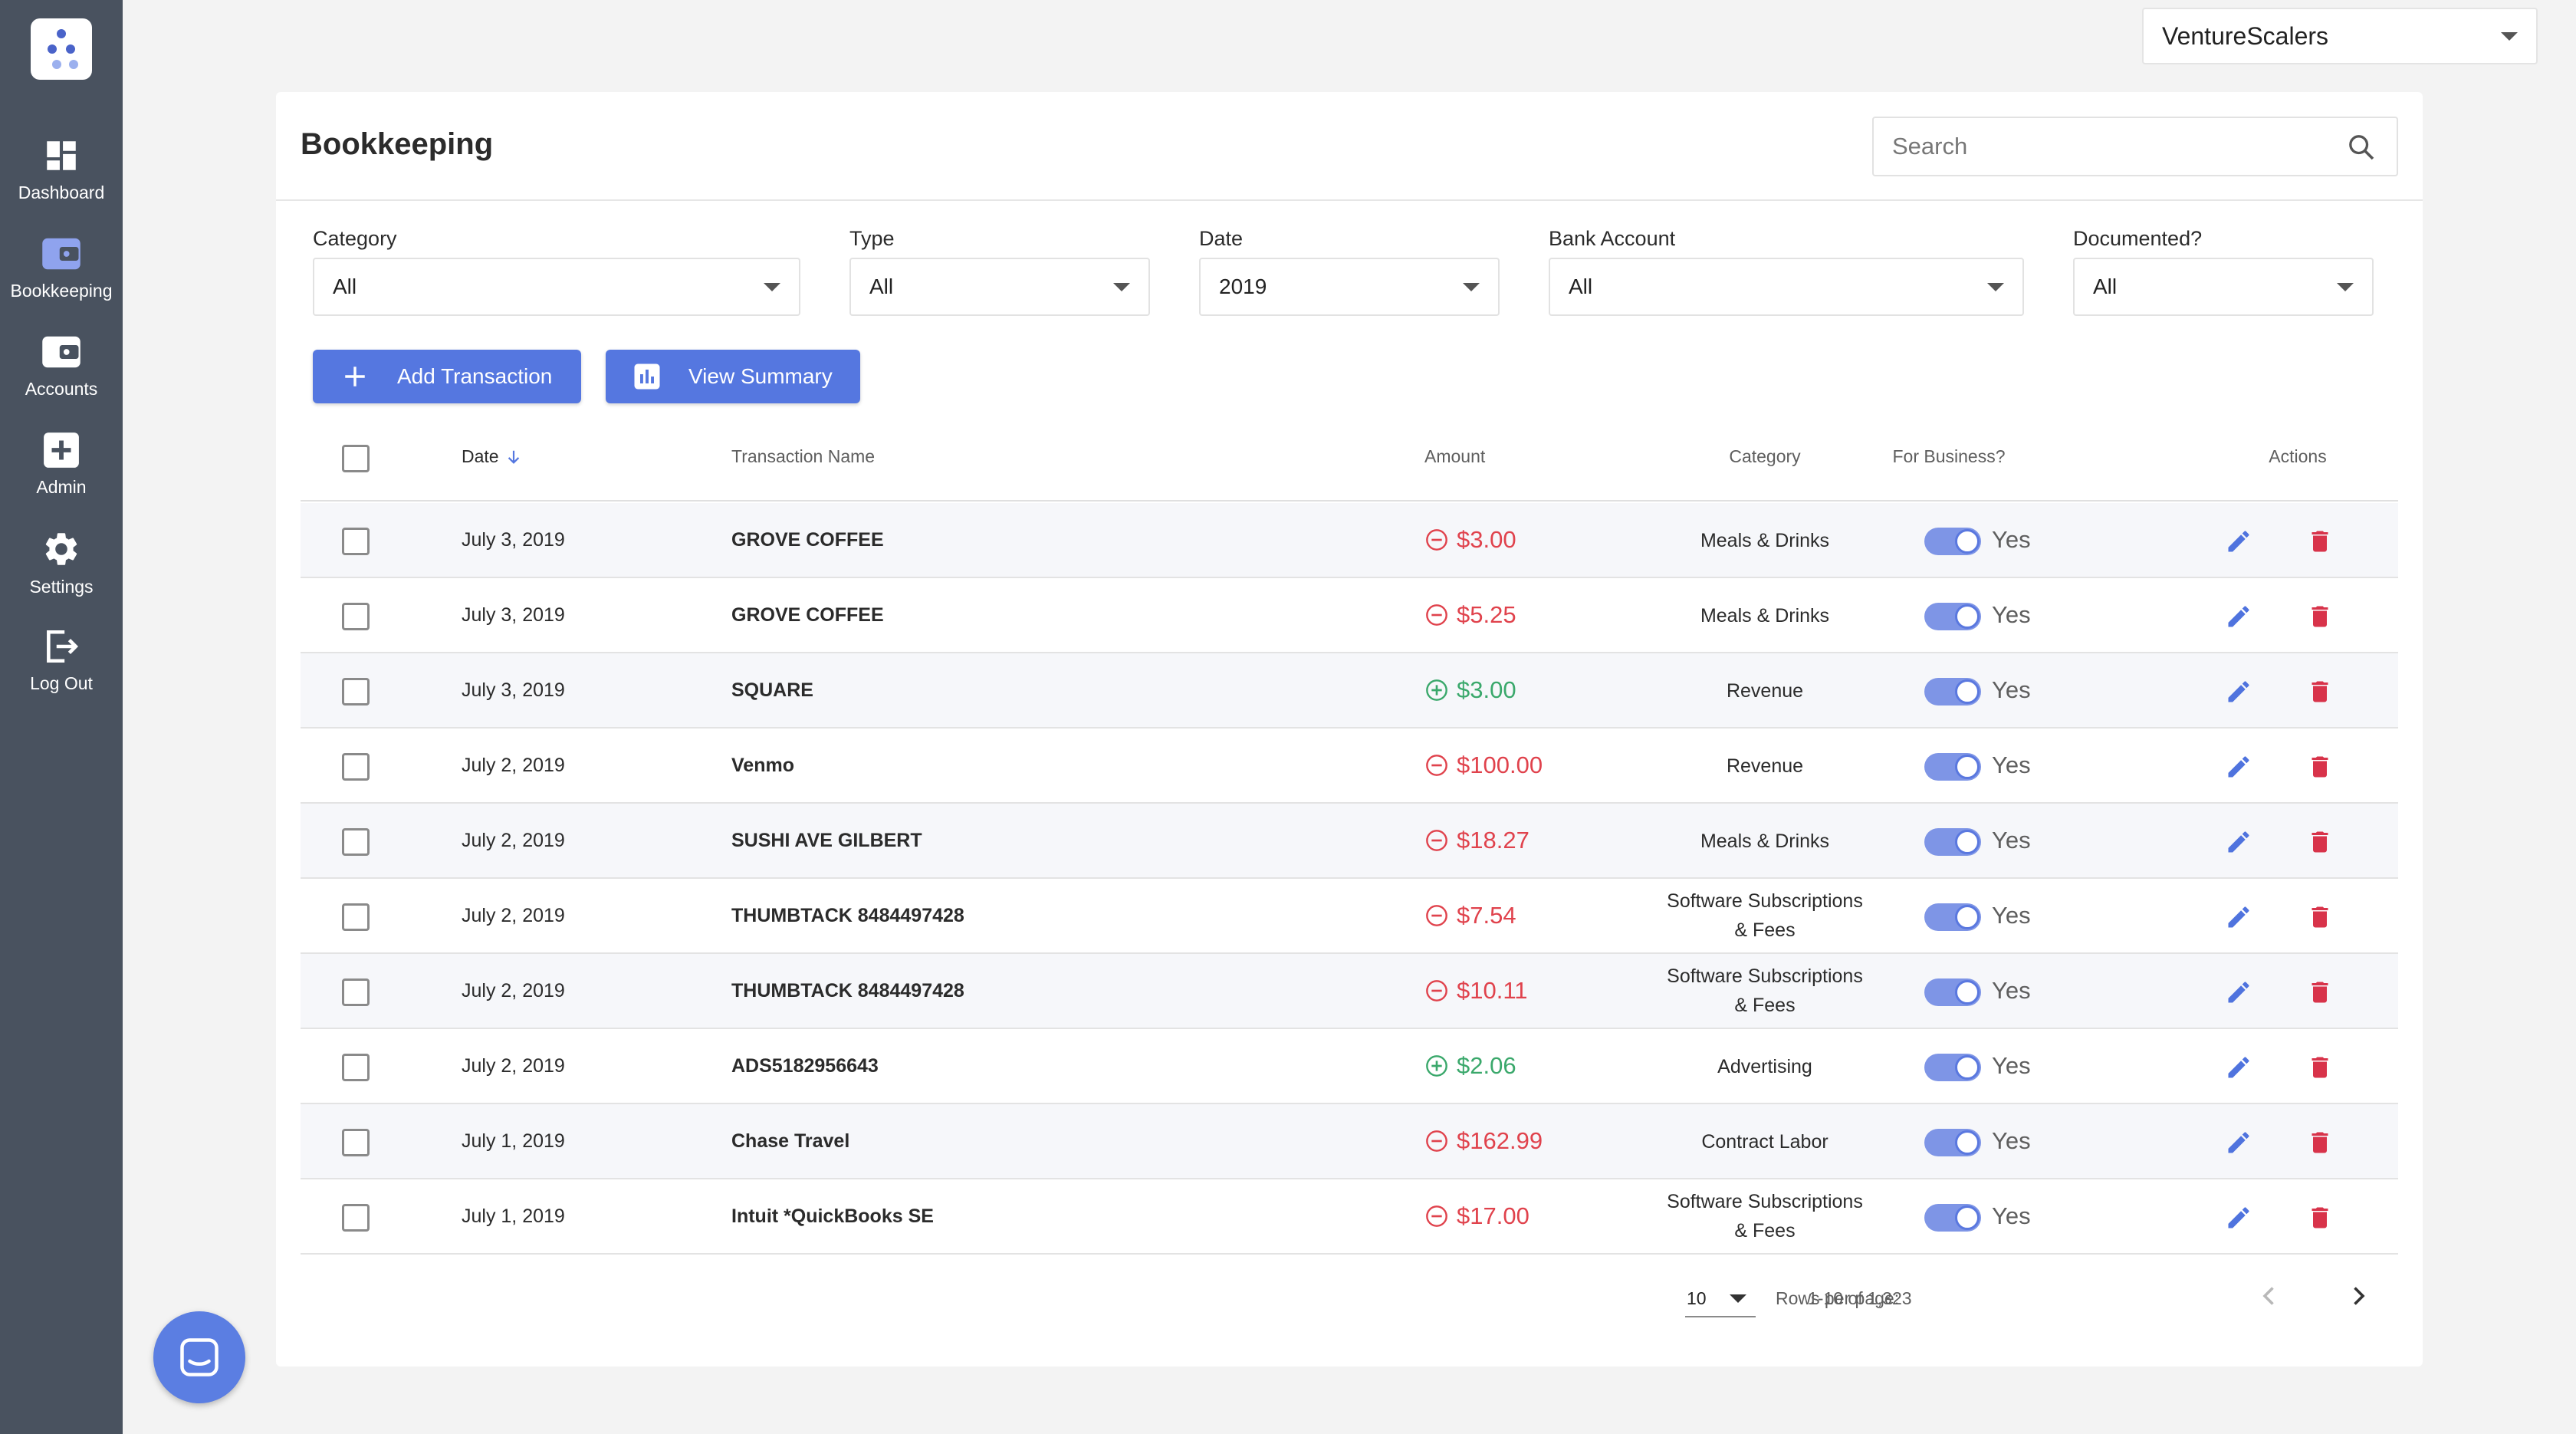 This screenshot has height=1434, width=2576. I want to click on filter-label-type: Type, so click(872, 238).